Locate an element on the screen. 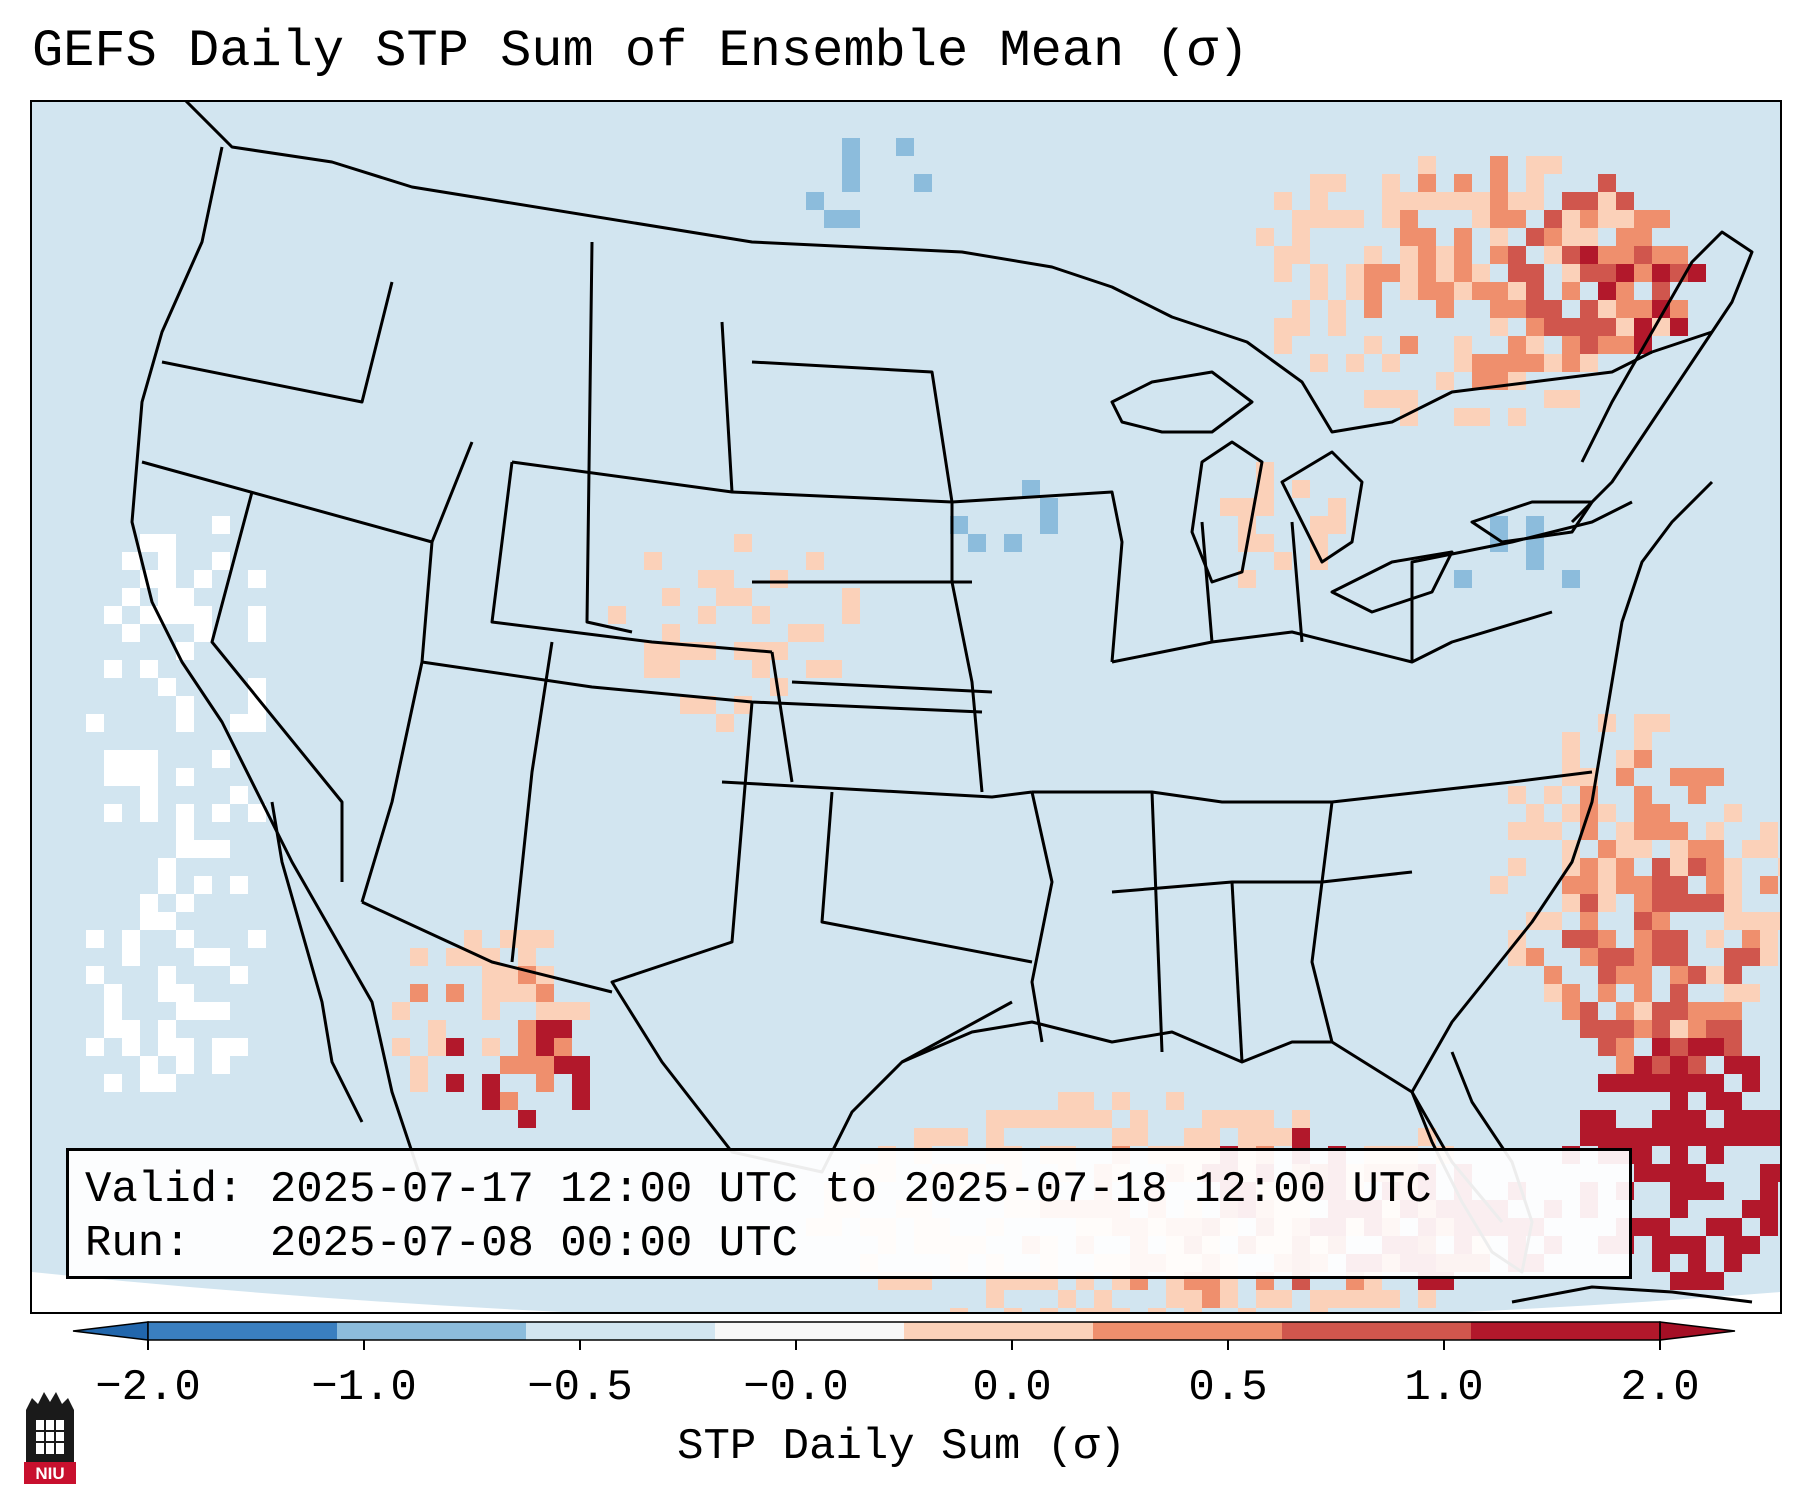  logo-text: NIU is located at coordinates (49, 1473).